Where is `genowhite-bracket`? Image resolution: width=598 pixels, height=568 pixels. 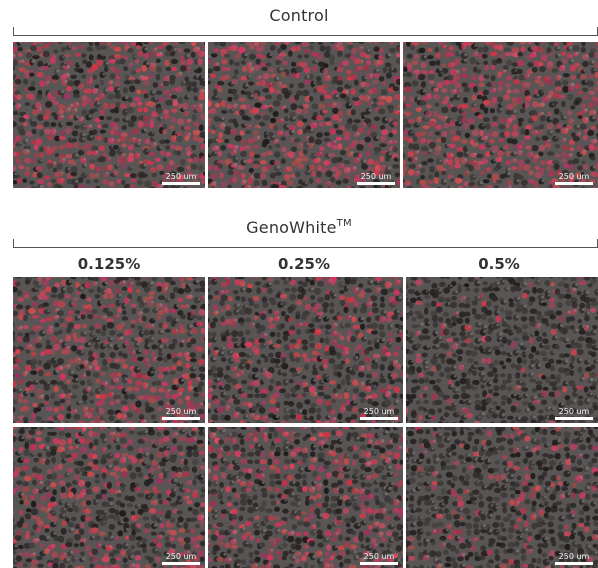
genowhite-bracket is located at coordinates (305, 243).